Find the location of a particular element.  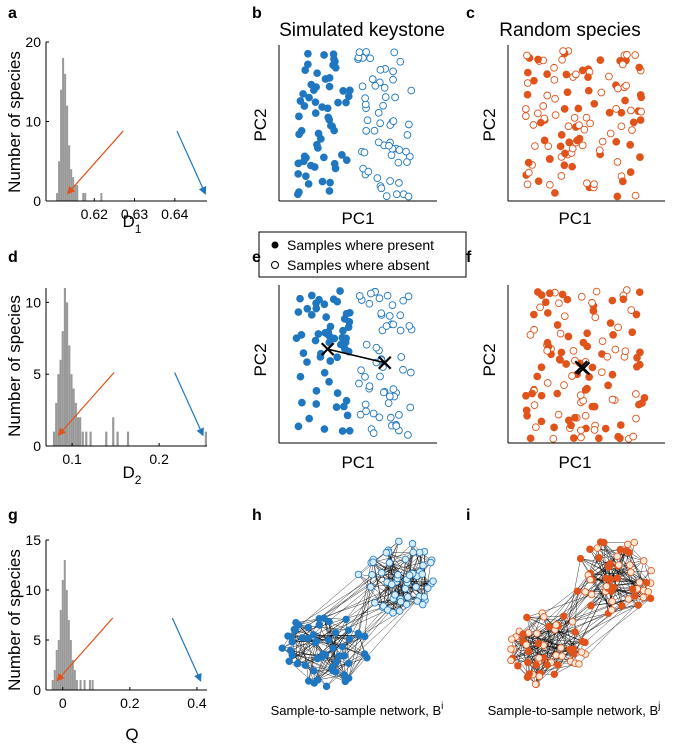

y-axis-label: PC2 is located at coordinates (489, 124).